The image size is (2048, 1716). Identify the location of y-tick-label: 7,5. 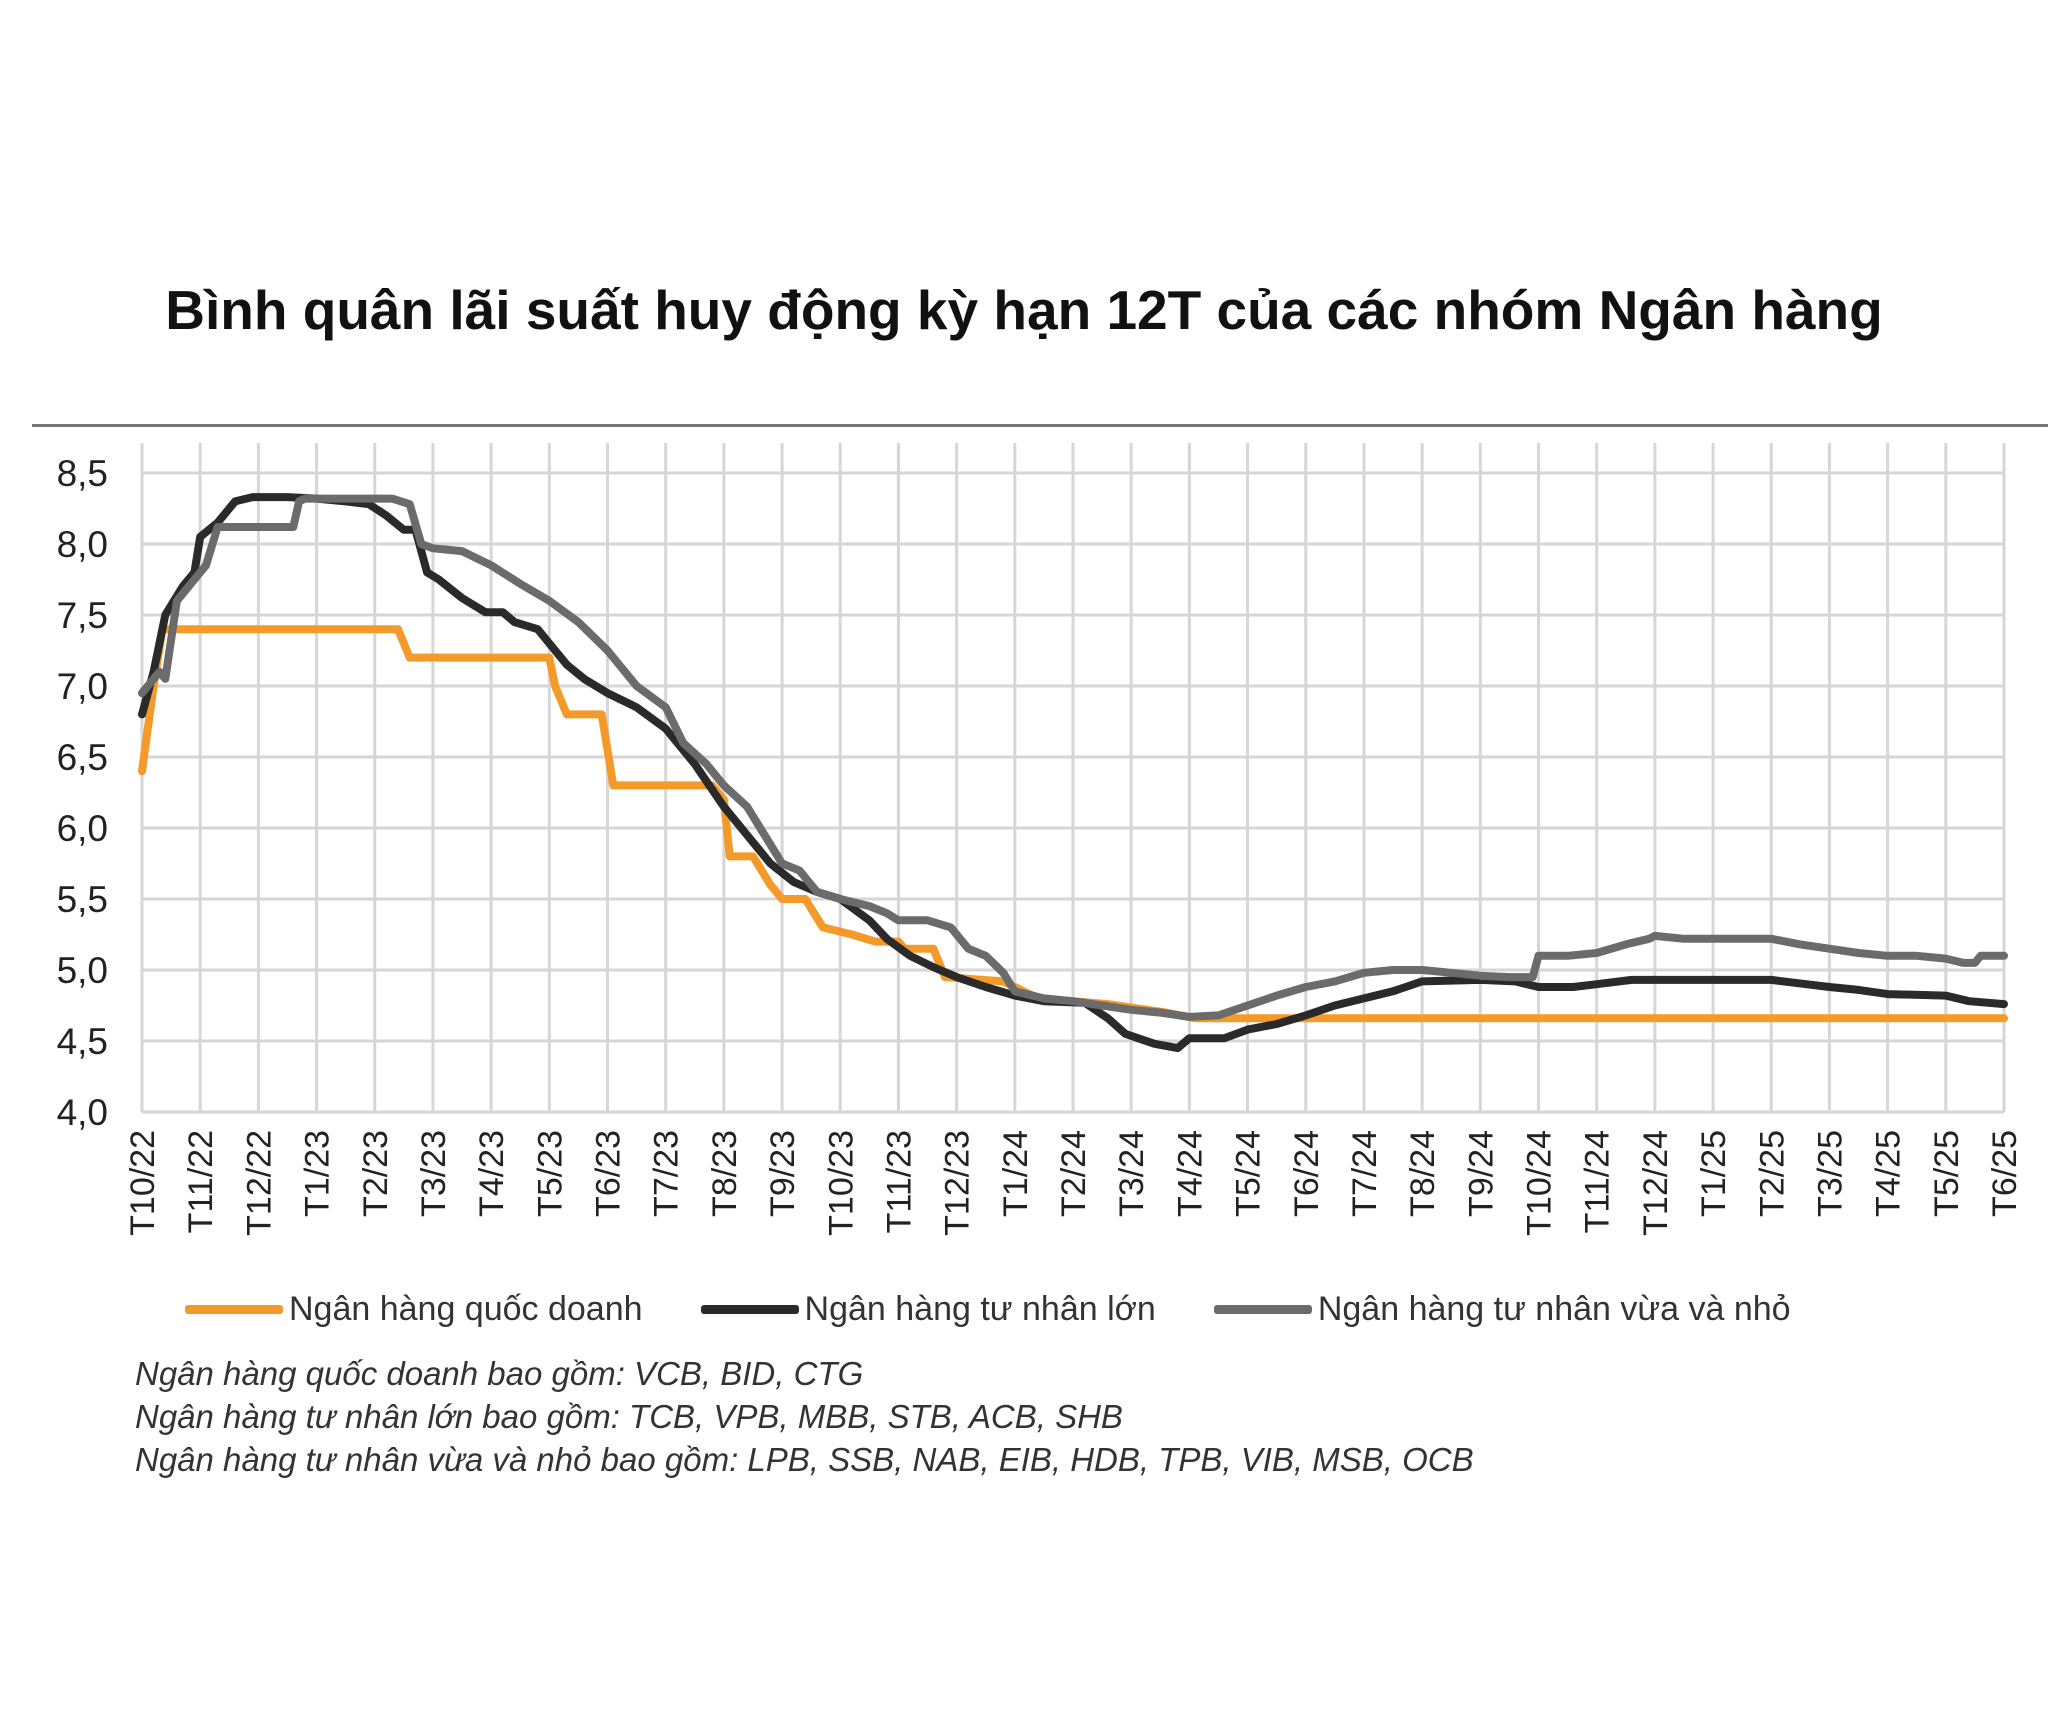
(82, 615).